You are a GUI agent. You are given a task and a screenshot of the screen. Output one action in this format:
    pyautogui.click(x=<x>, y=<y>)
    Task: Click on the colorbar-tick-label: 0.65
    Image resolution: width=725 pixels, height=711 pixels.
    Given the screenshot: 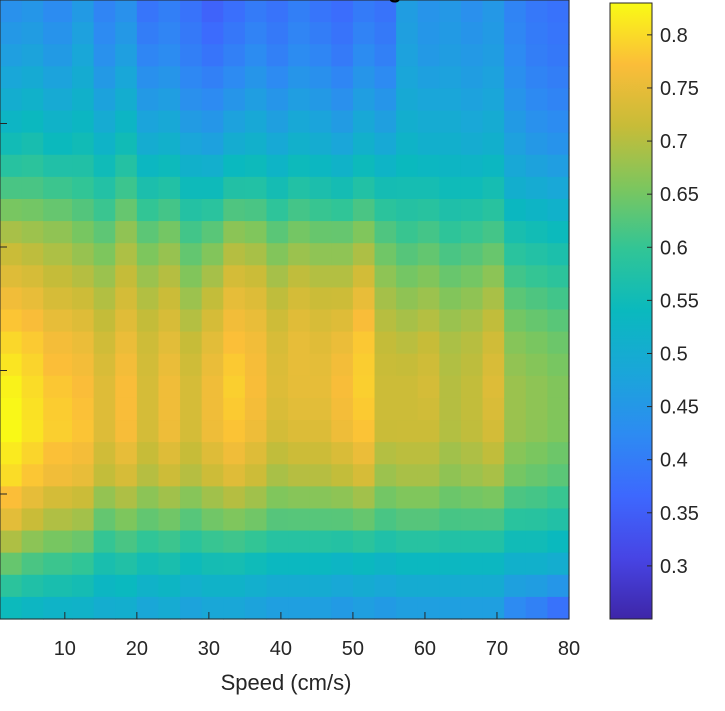 What is the action you would take?
    pyautogui.click(x=679, y=195)
    